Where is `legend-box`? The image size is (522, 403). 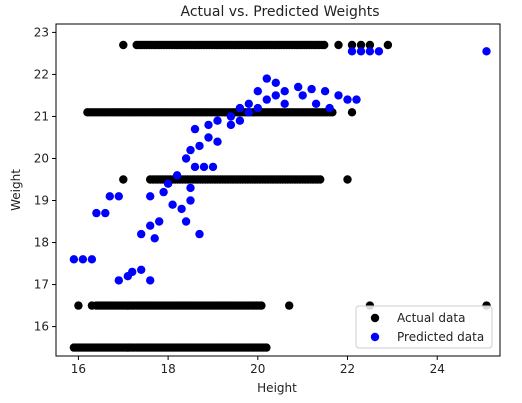 legend-box is located at coordinates (424, 327).